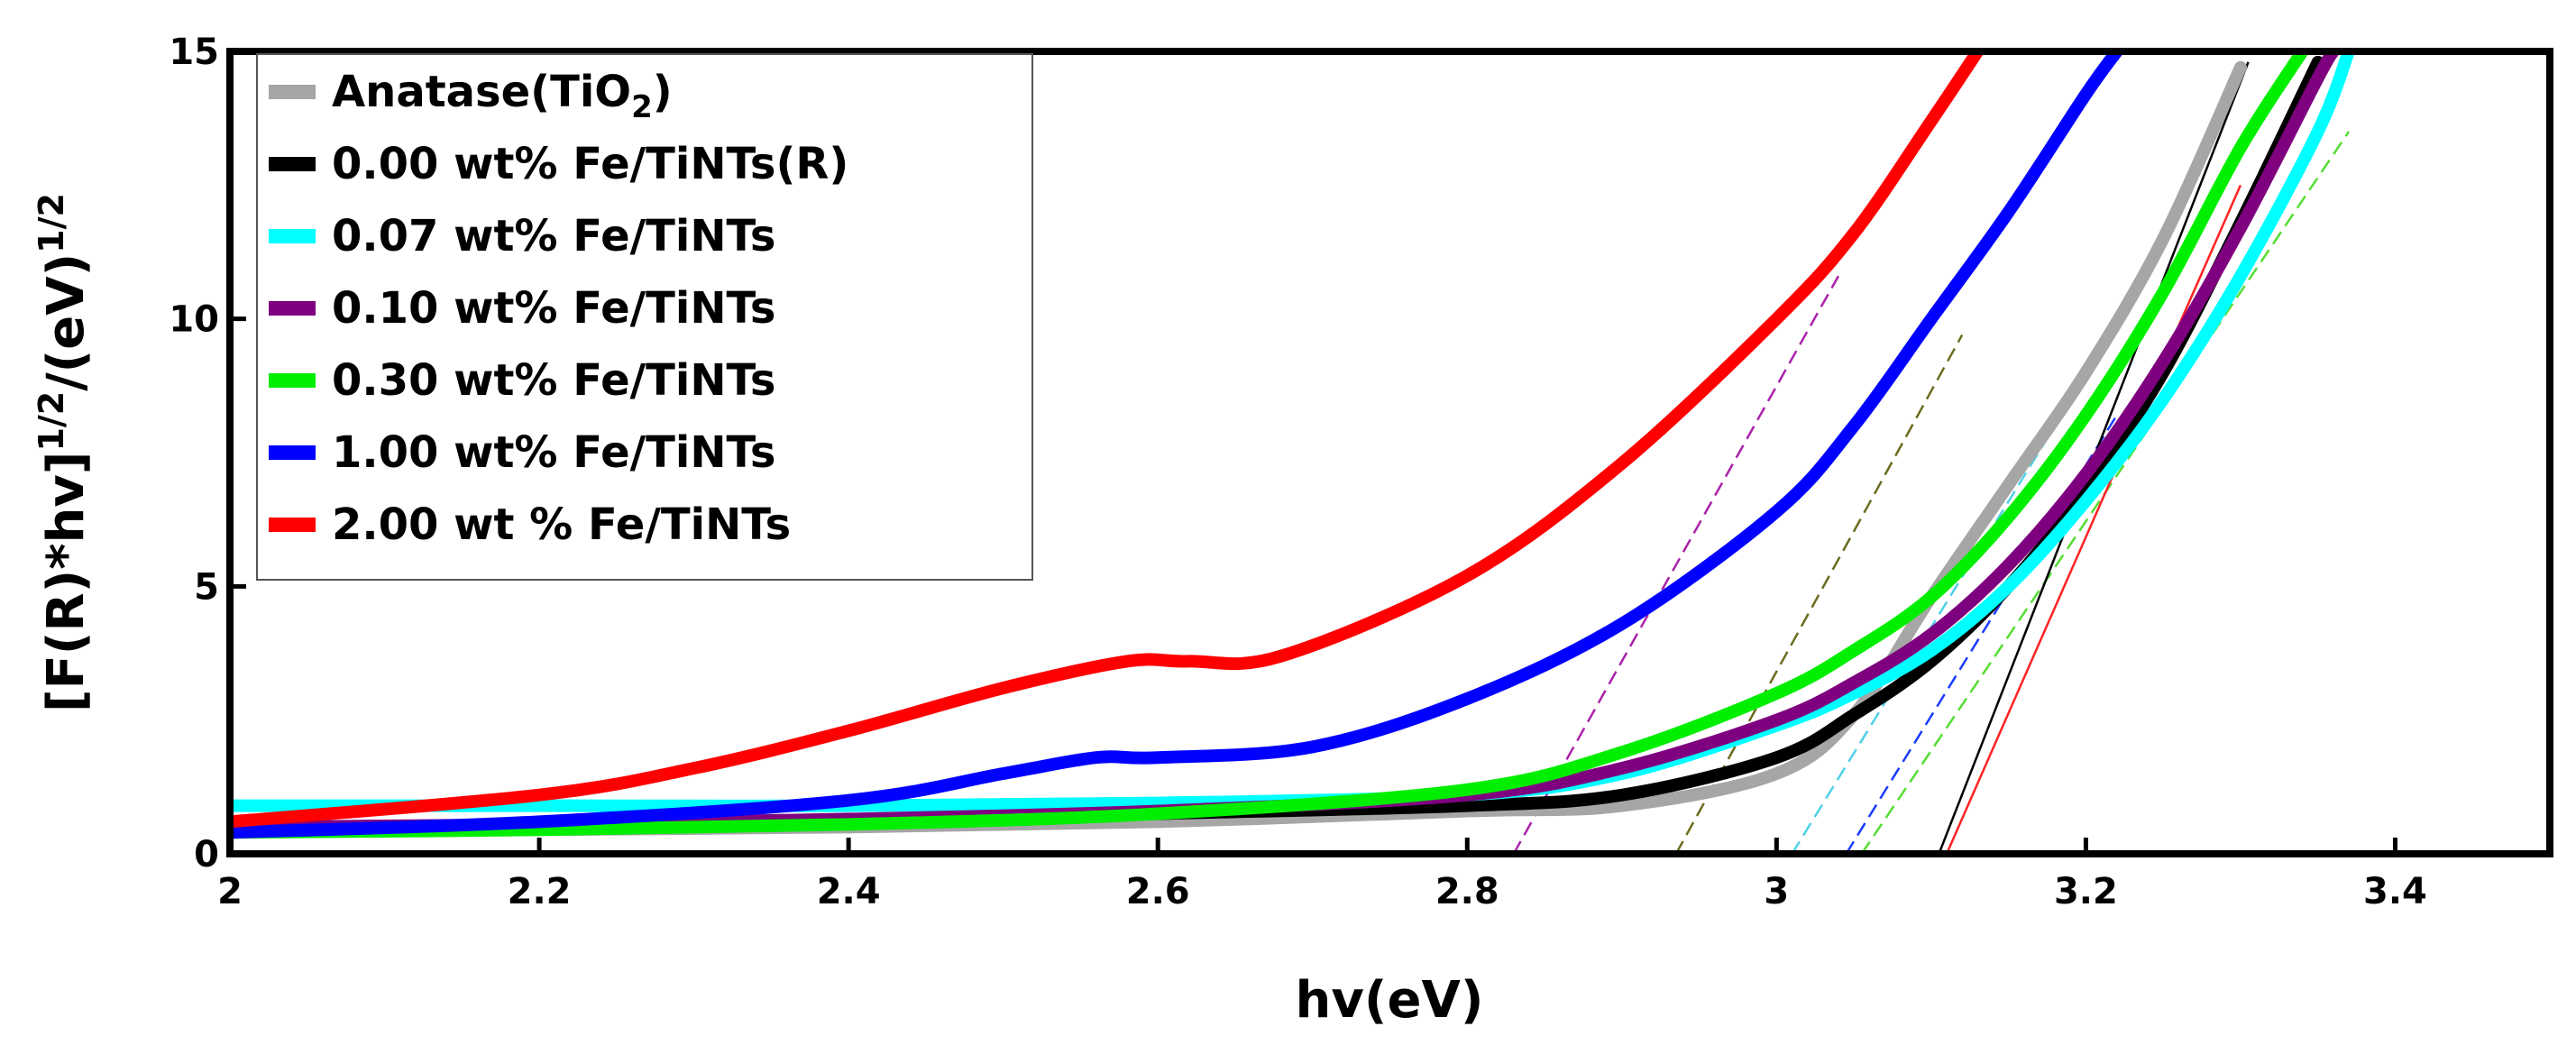 The width and height of the screenshot is (2576, 1054). I want to click on y-tick-labels: 0 5 10 15, so click(194, 453).